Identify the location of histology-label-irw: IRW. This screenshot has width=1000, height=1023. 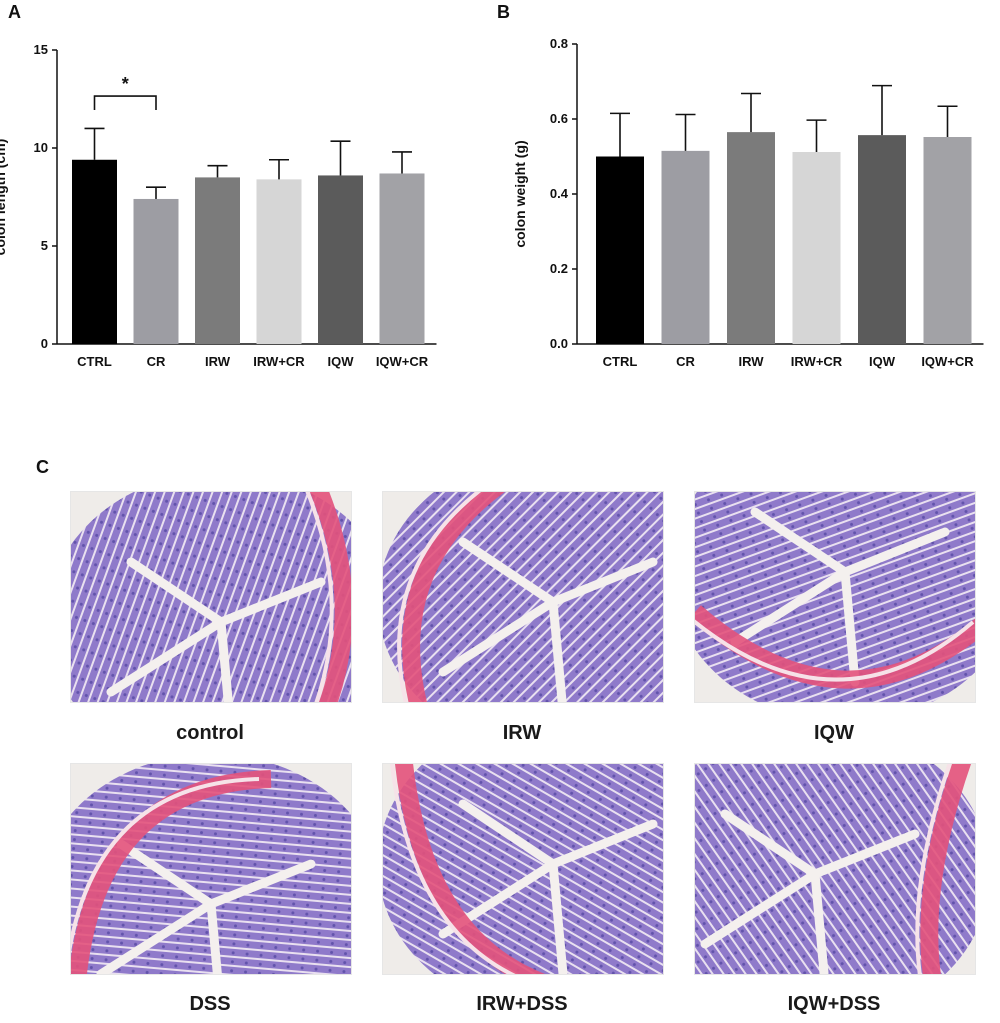
(522, 733).